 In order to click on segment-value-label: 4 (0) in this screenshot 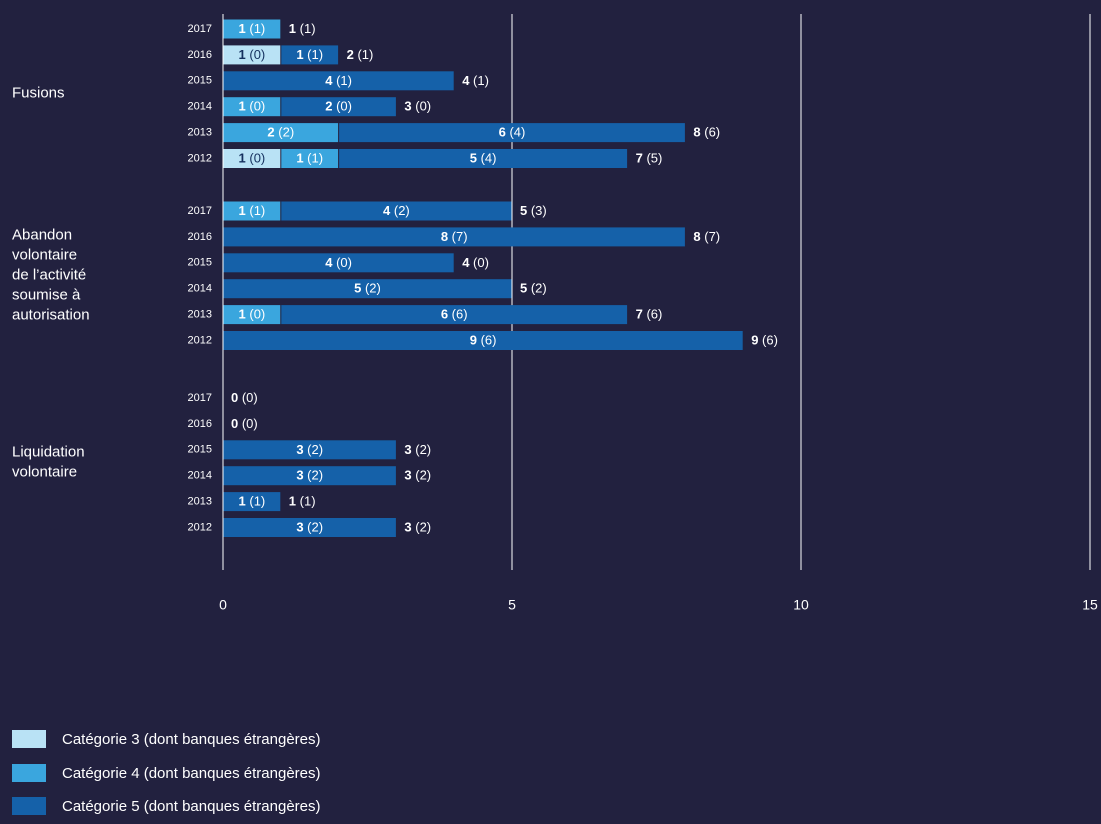, I will do `click(338, 262)`.